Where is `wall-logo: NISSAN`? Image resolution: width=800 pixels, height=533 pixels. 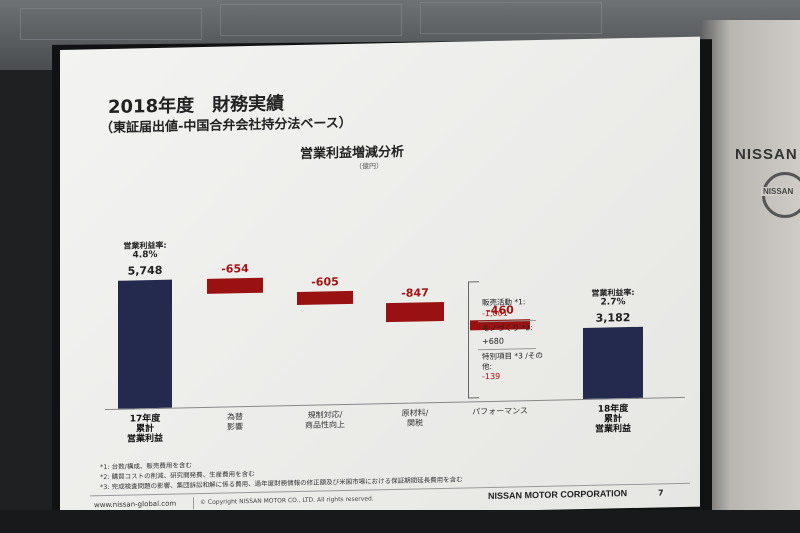 wall-logo: NISSAN is located at coordinates (766, 154).